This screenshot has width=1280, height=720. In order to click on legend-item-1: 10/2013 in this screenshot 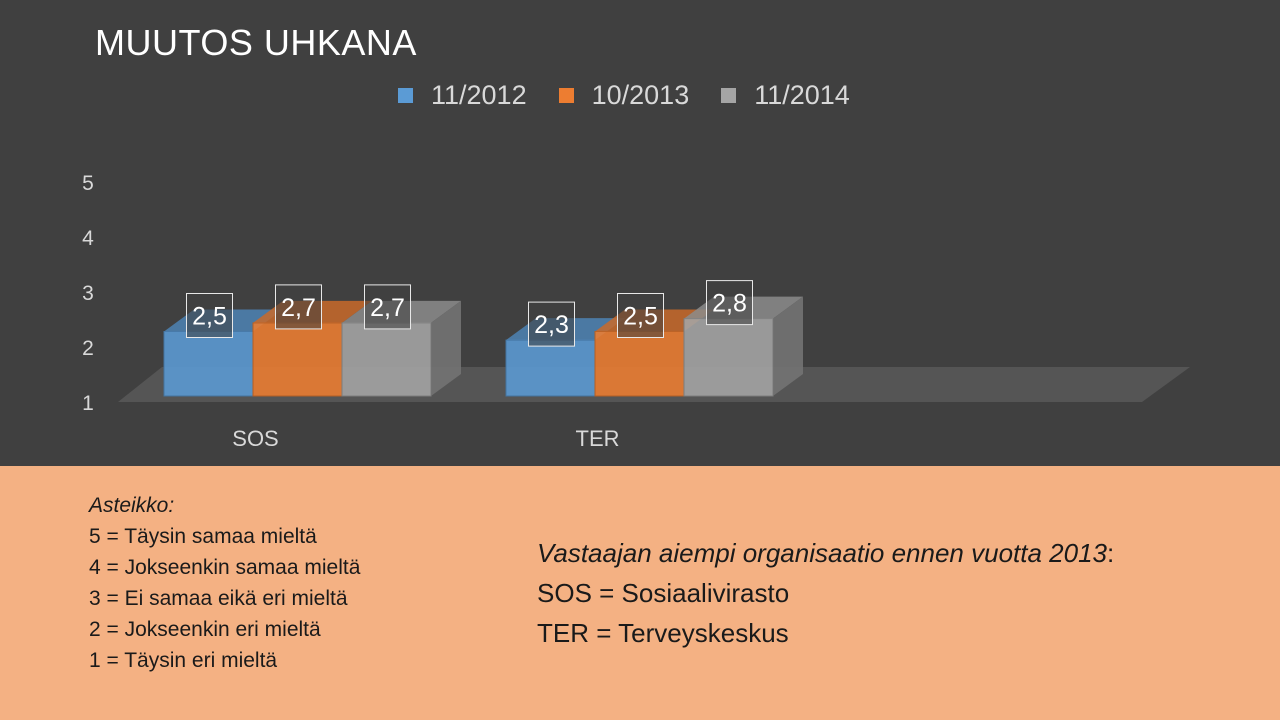, I will do `click(624, 95)`.